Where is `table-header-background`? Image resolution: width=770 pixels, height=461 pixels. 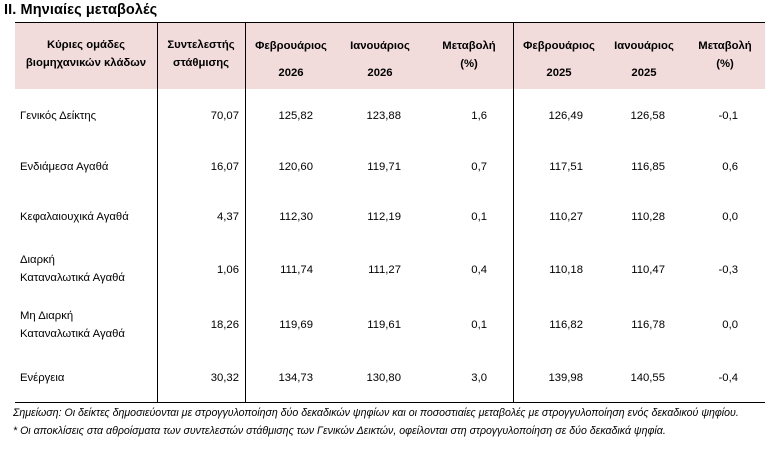
table-header-background is located at coordinates (390, 55).